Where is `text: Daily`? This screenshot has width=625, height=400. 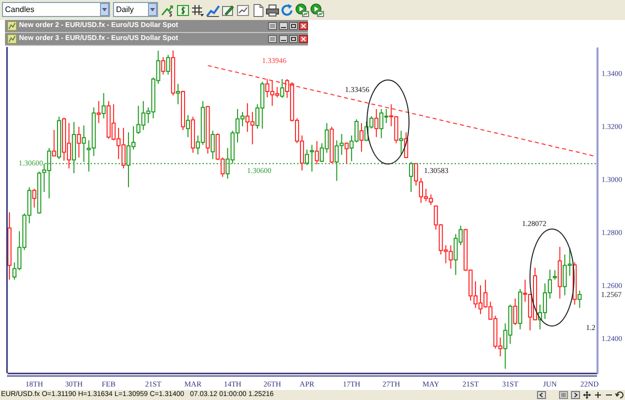
text: Daily is located at coordinates (125, 9).